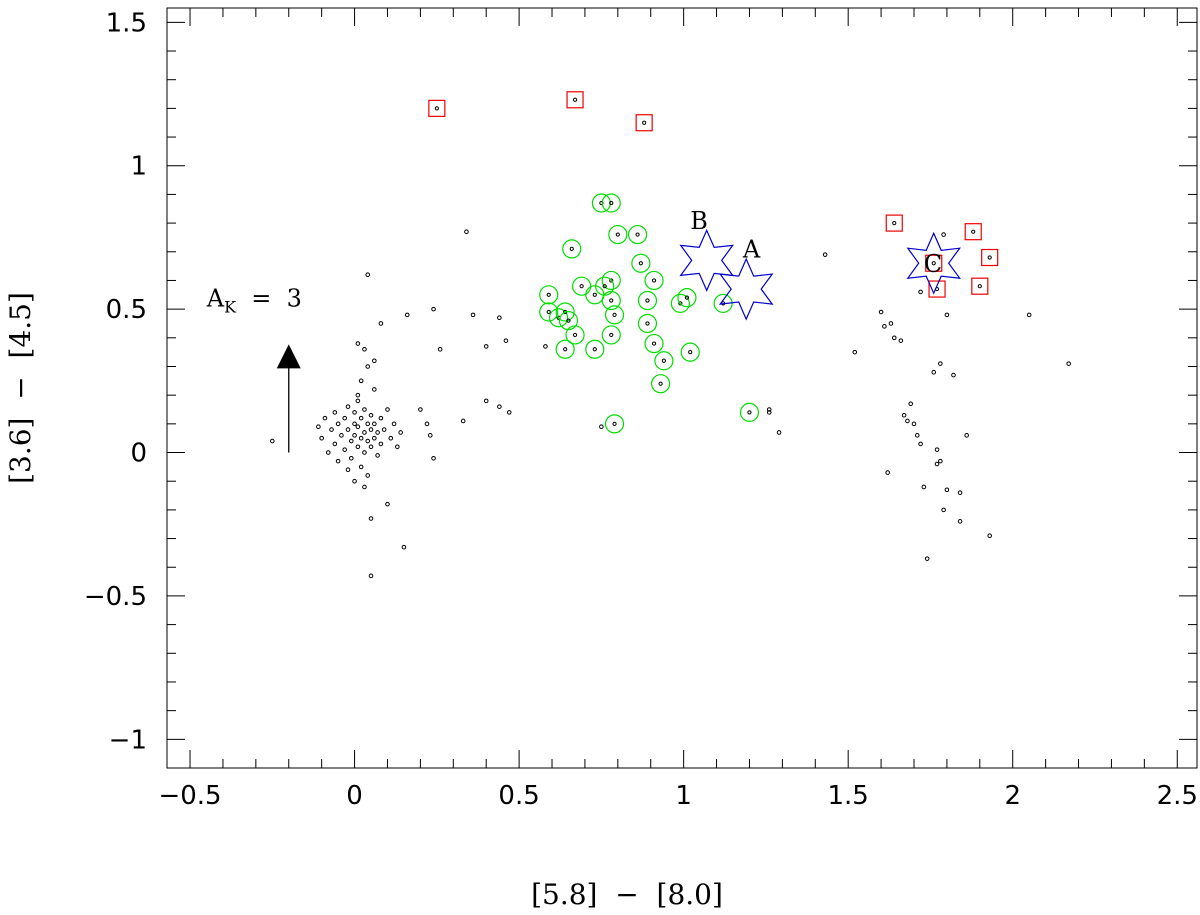 The width and height of the screenshot is (1200, 915). What do you see at coordinates (126, 23) in the screenshot?
I see `y-tick-label: 1.5` at bounding box center [126, 23].